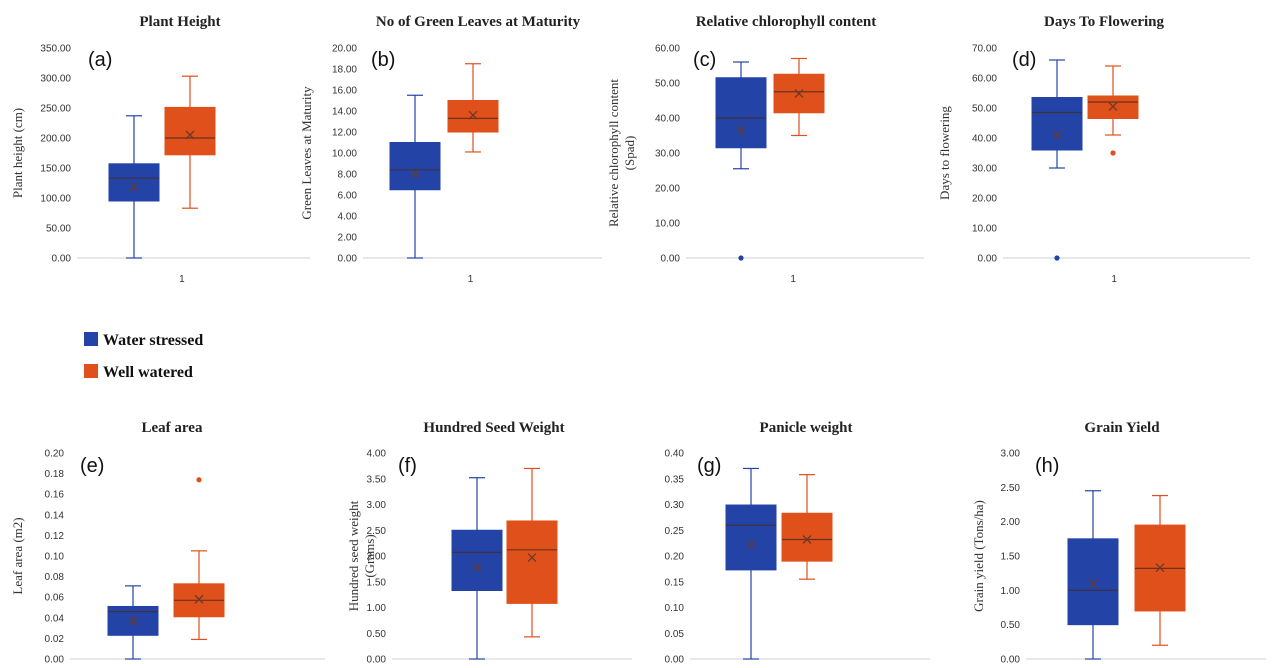 This screenshot has width=1282, height=668. What do you see at coordinates (675, 505) in the screenshot?
I see `y-tick-label: 0.30` at bounding box center [675, 505].